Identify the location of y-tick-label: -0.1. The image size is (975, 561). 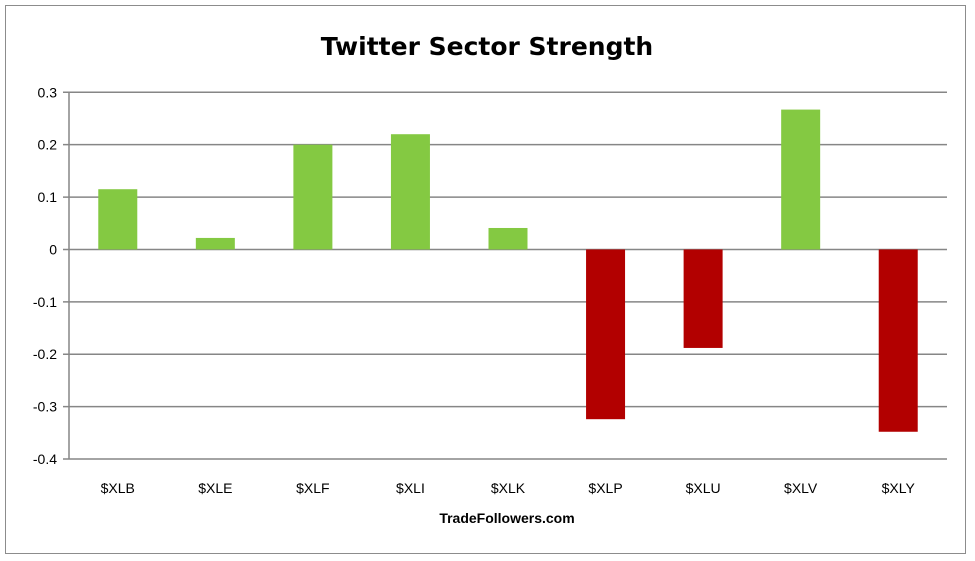
(45, 302).